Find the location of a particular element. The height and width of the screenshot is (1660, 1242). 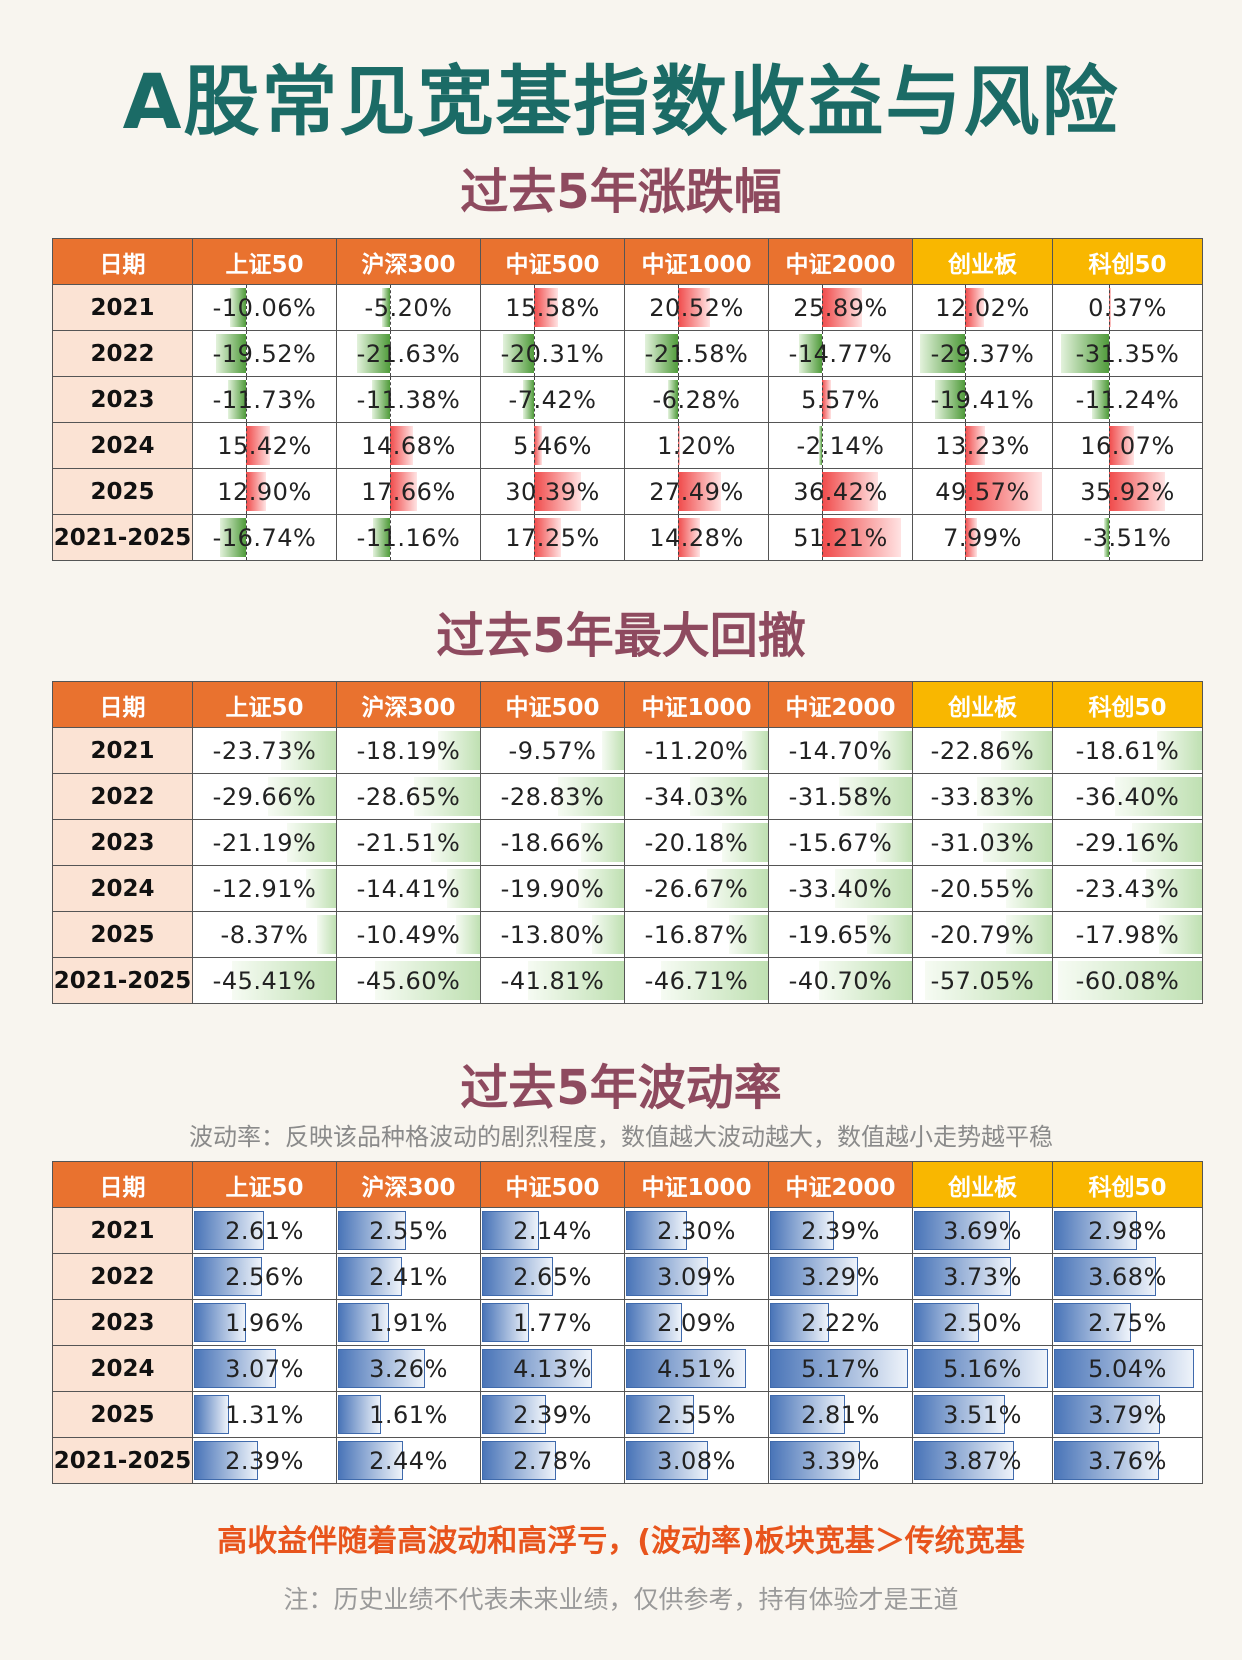

value-label: -31.35% is located at coordinates (1127, 353).